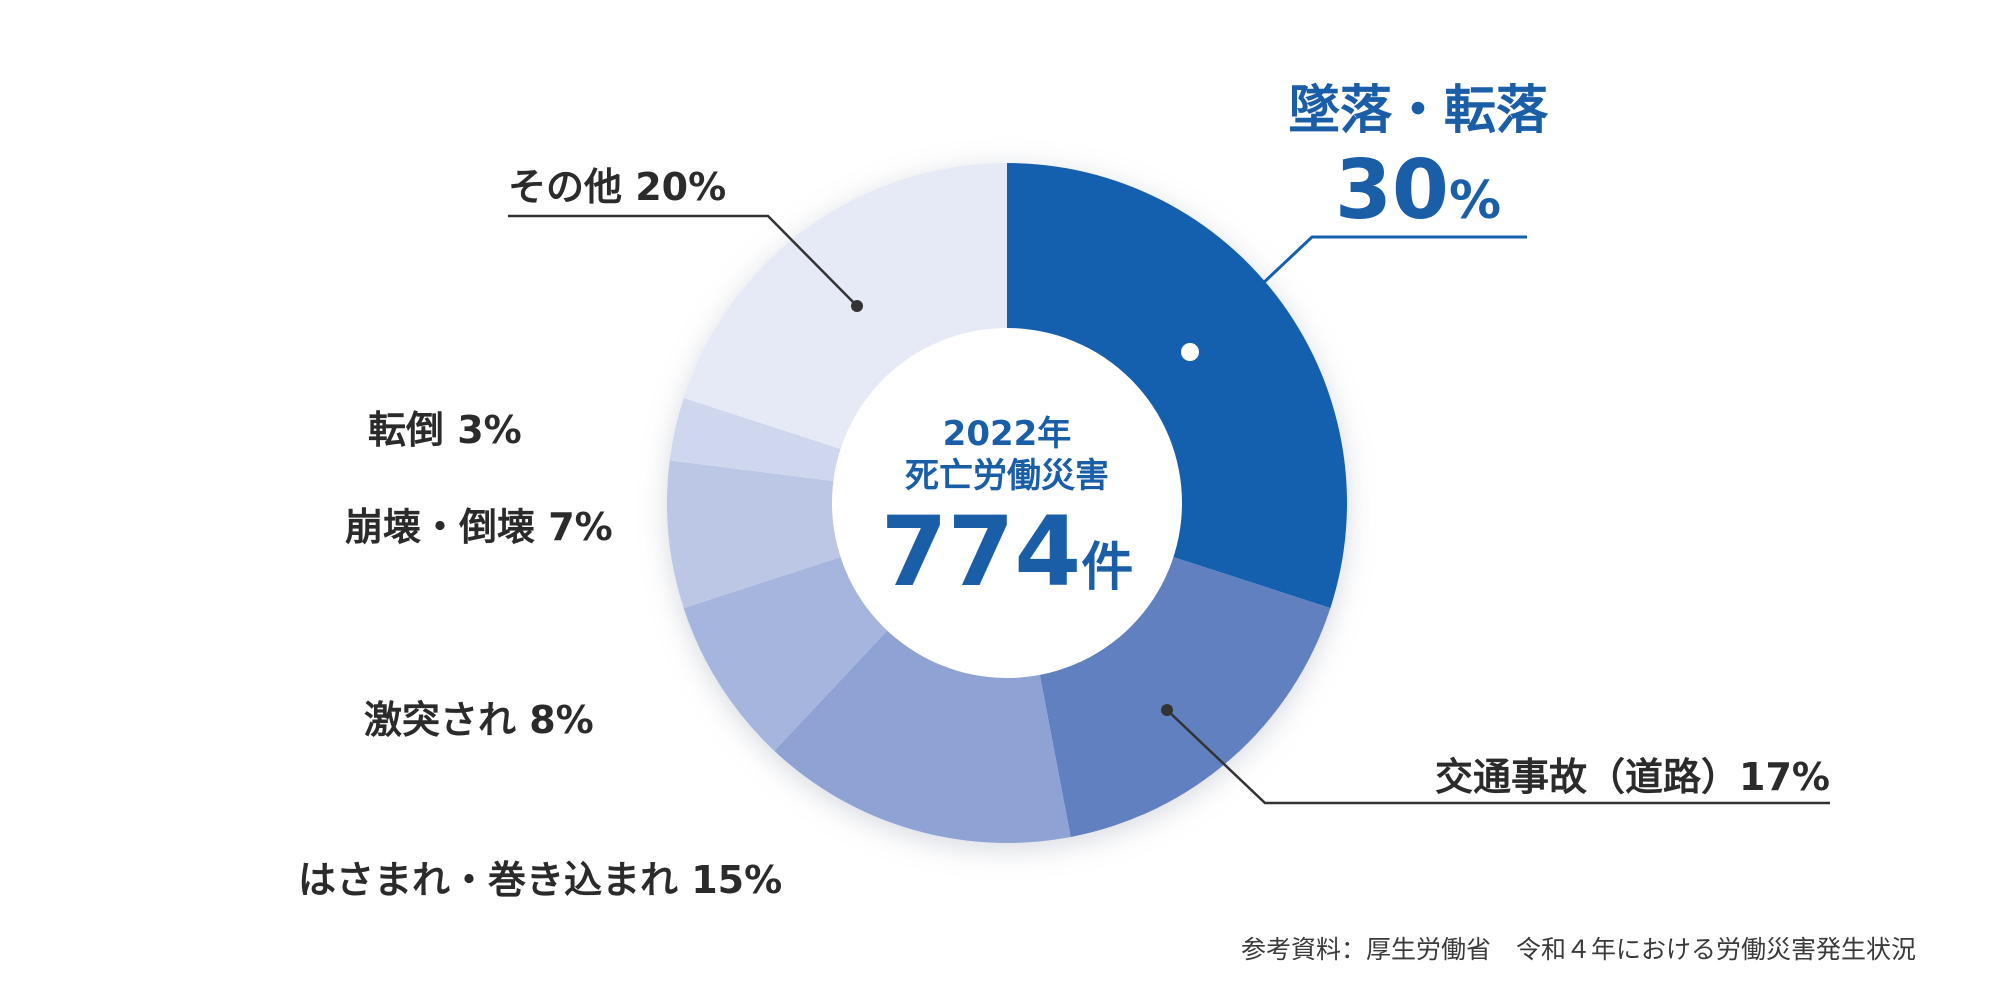 Image resolution: width=2000 pixels, height=1000 pixels. I want to click on label-caught: はさまれ・巻き込まれ 15%, so click(540, 880).